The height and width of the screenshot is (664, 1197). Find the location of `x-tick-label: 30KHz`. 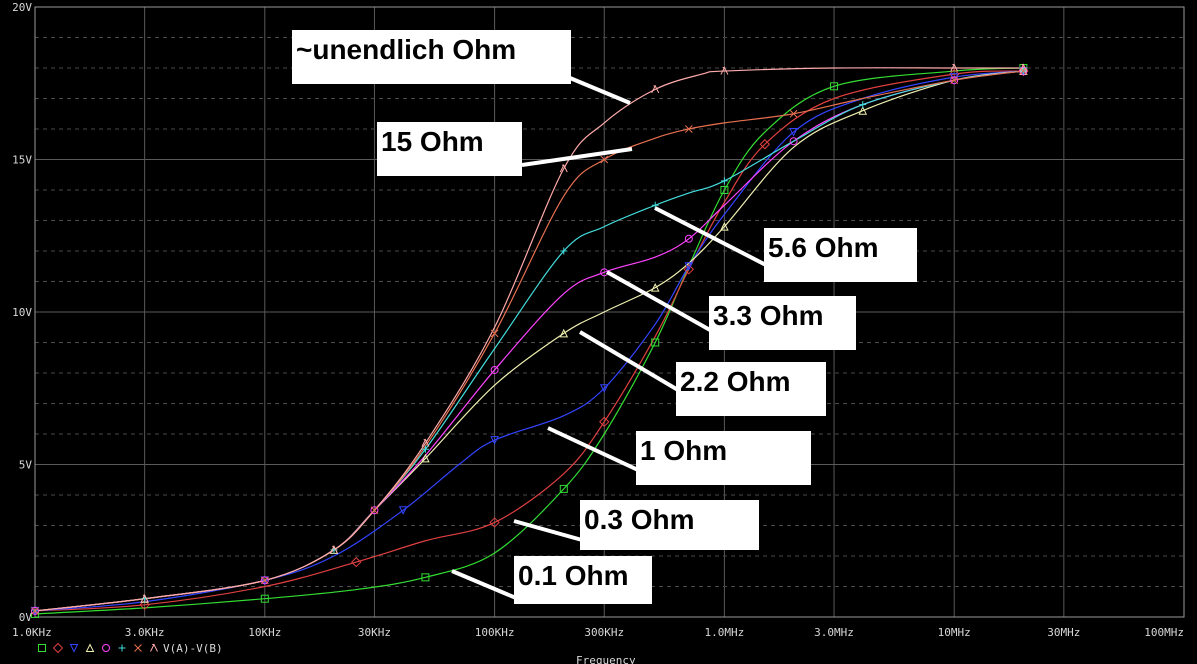

x-tick-label: 30KHz is located at coordinates (374, 632).